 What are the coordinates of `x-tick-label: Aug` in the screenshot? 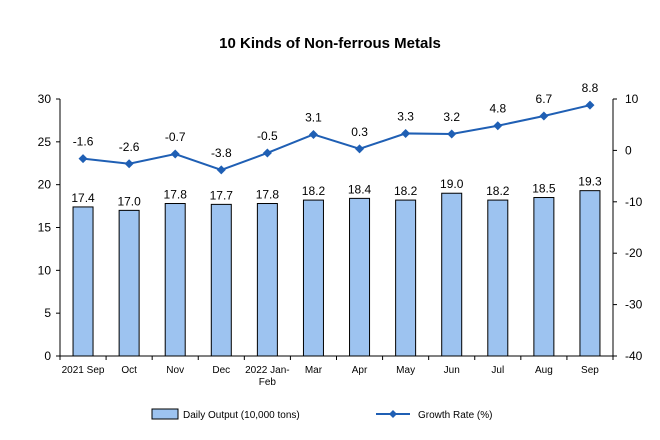 It's located at (544, 370).